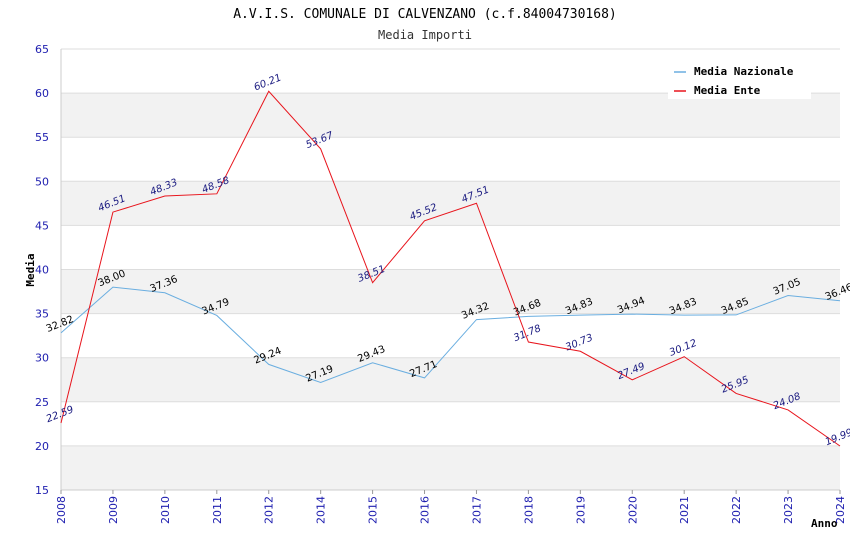  I want to click on legend-box, so click(739, 79).